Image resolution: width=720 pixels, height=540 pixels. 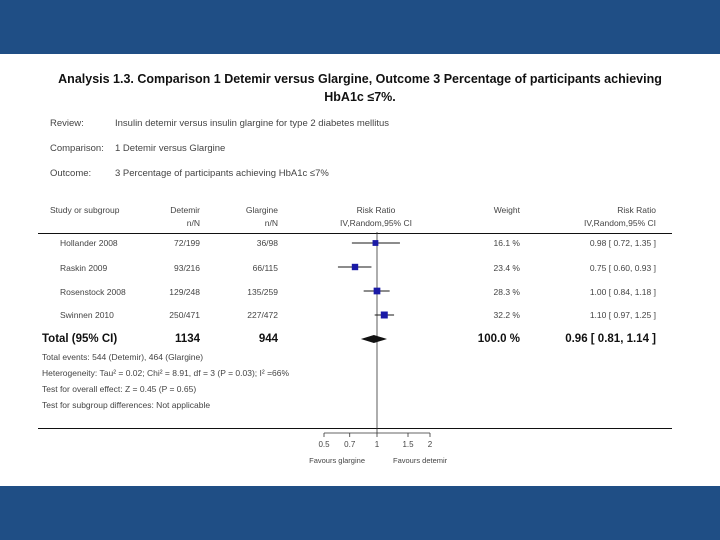 What do you see at coordinates (377, 444) in the screenshot?
I see `x-tick-label: 1` at bounding box center [377, 444].